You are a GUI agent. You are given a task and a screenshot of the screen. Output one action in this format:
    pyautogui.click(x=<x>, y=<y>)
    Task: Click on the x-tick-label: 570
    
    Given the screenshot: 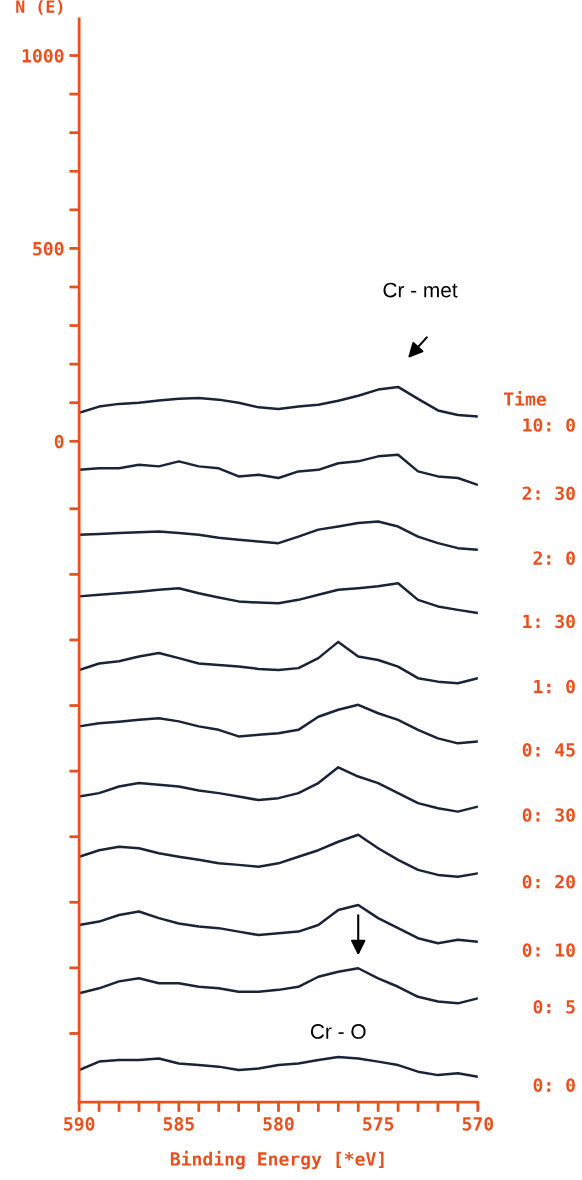 What is the action you would take?
    pyautogui.click(x=478, y=1124)
    